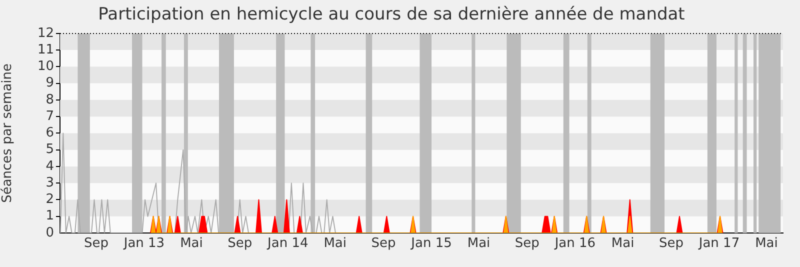 This screenshot has width=800, height=267. What do you see at coordinates (50, 83) in the screenshot?
I see `y-tick-label: 9` at bounding box center [50, 83].